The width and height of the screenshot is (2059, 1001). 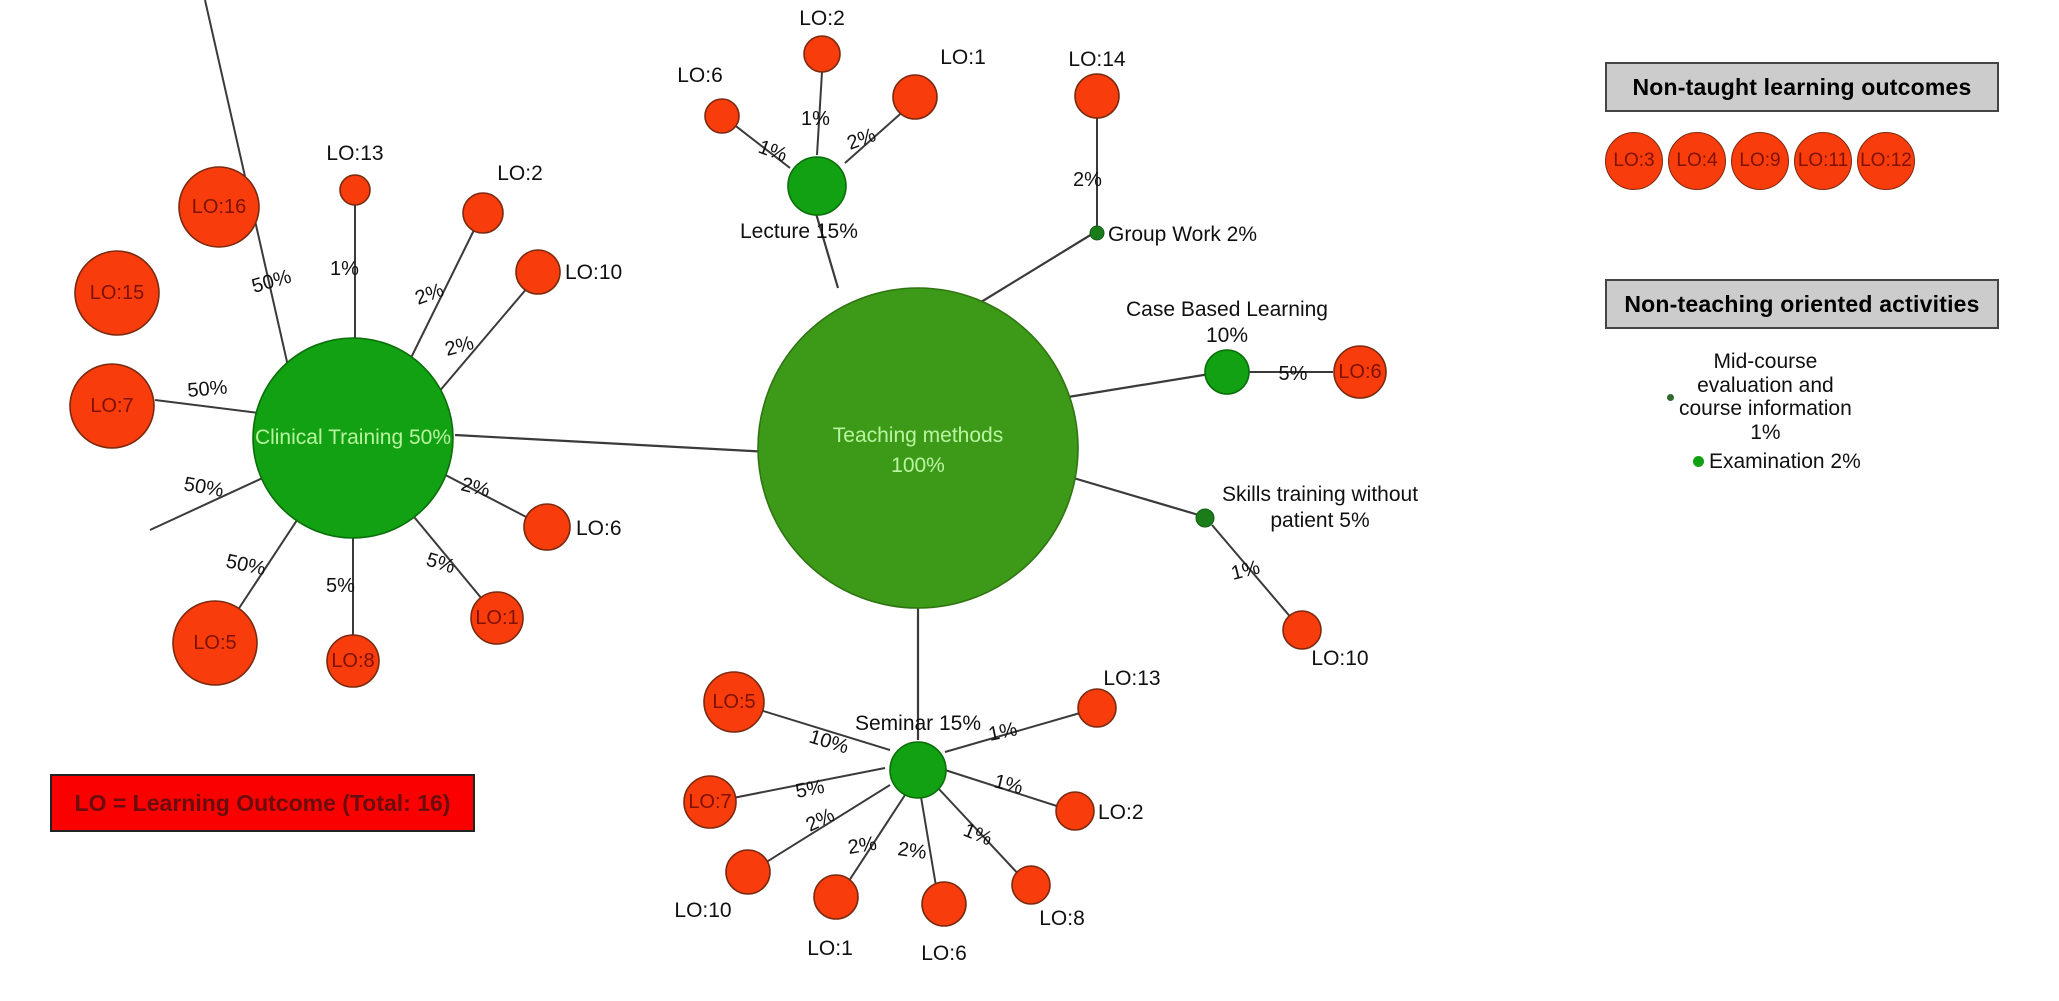 I want to click on lo-label-sem-7: LO:7, so click(x=709, y=802).